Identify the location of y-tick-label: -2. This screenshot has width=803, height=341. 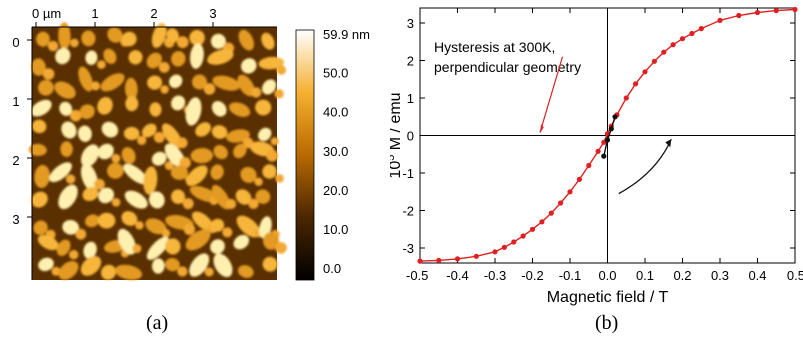
(408, 211).